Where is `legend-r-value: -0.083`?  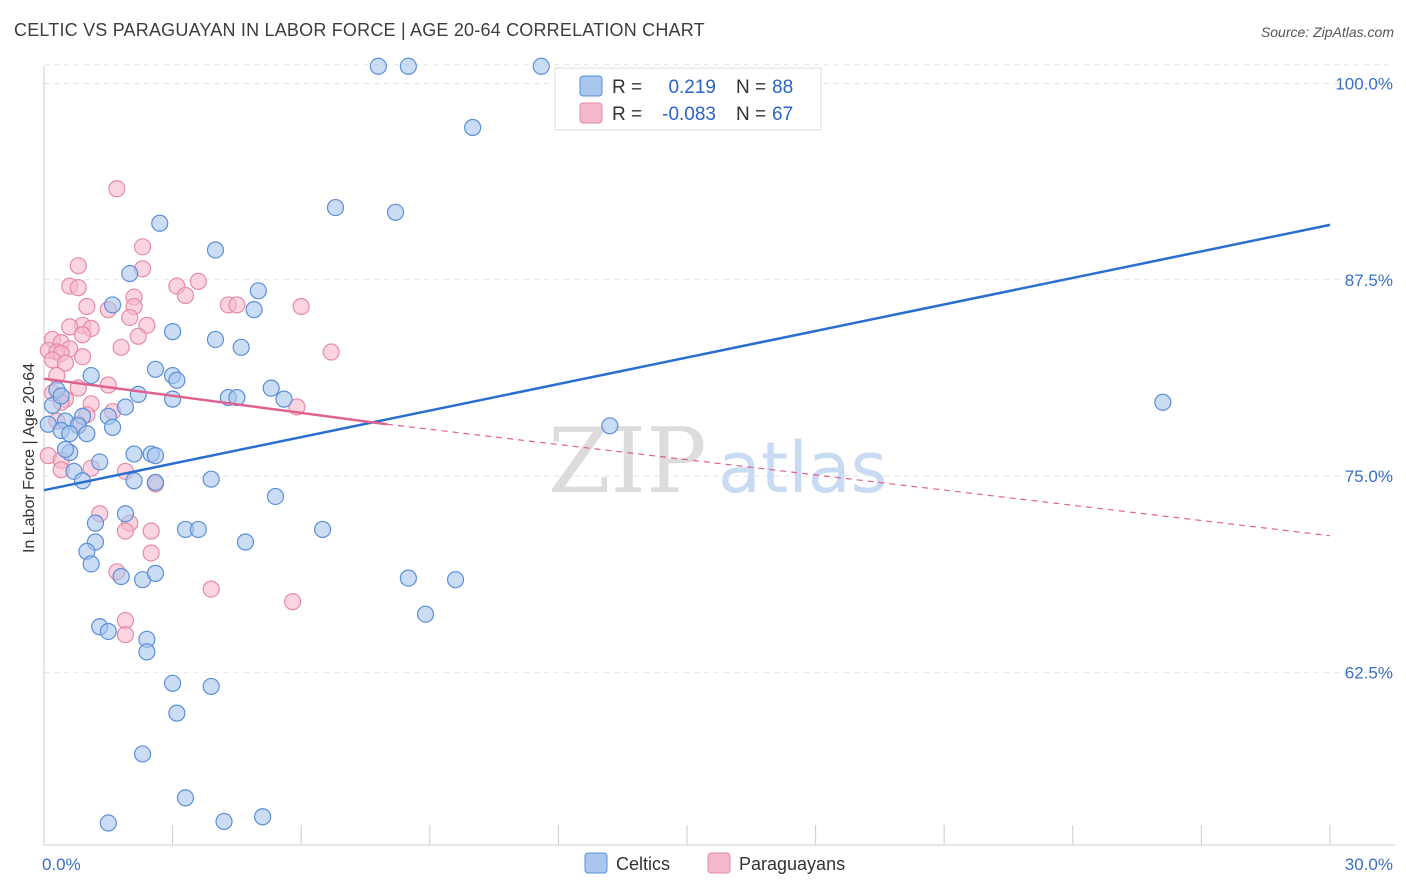
legend-r-value: -0.083 is located at coordinates (689, 114).